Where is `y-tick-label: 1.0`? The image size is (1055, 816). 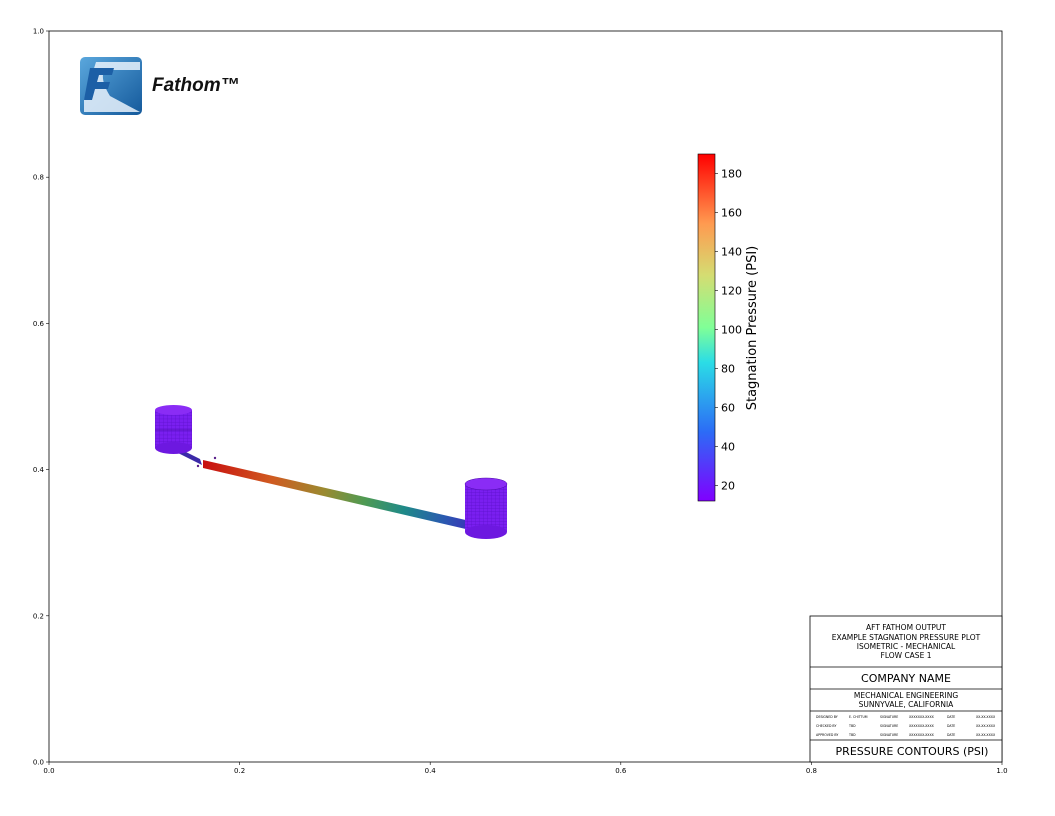 y-tick-label: 1.0 is located at coordinates (38, 32).